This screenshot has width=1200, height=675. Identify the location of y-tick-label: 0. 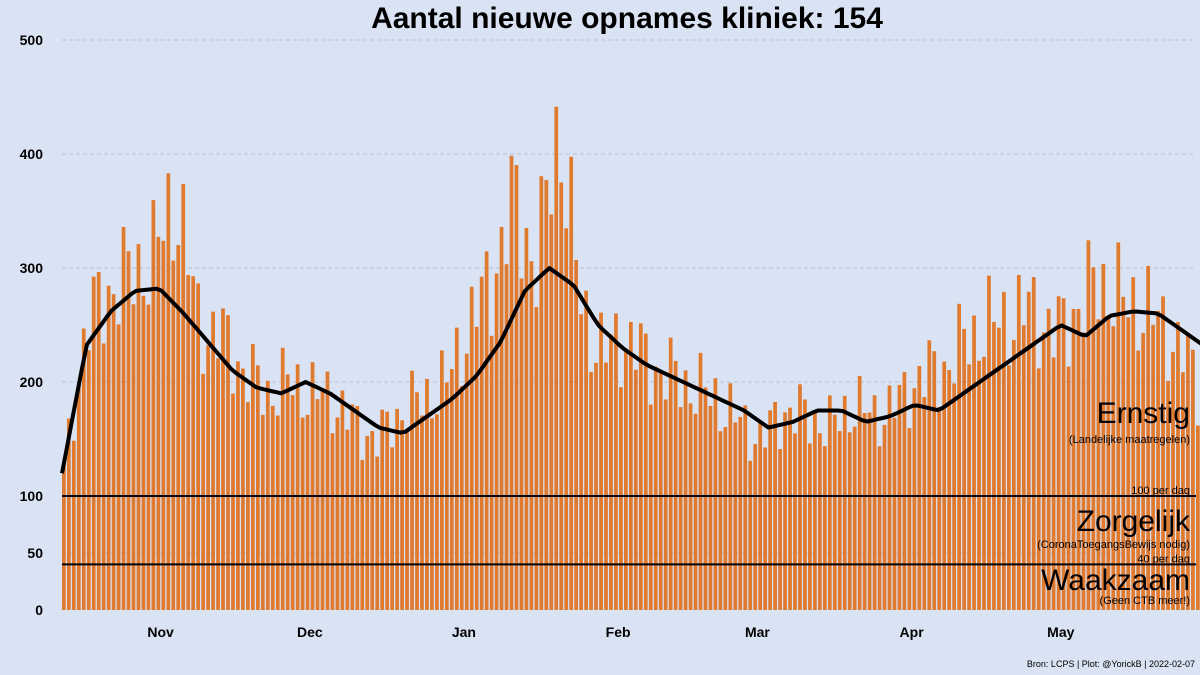
(39, 610).